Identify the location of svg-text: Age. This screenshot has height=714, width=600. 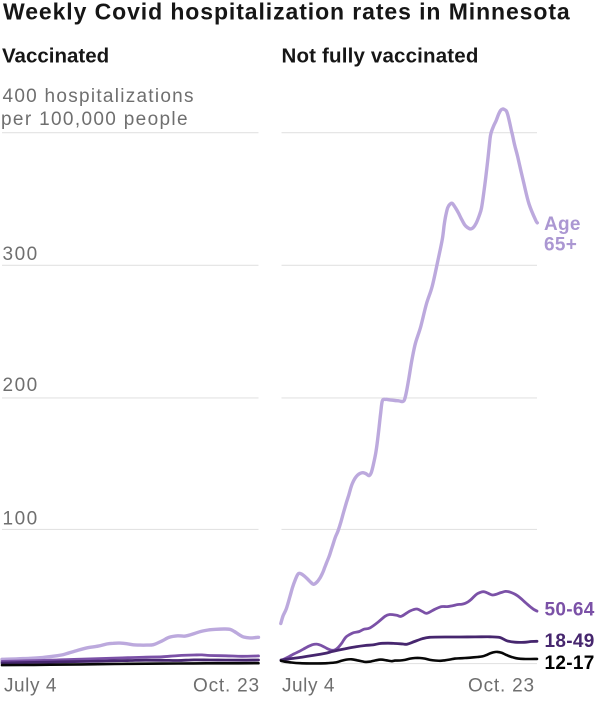
(562, 224).